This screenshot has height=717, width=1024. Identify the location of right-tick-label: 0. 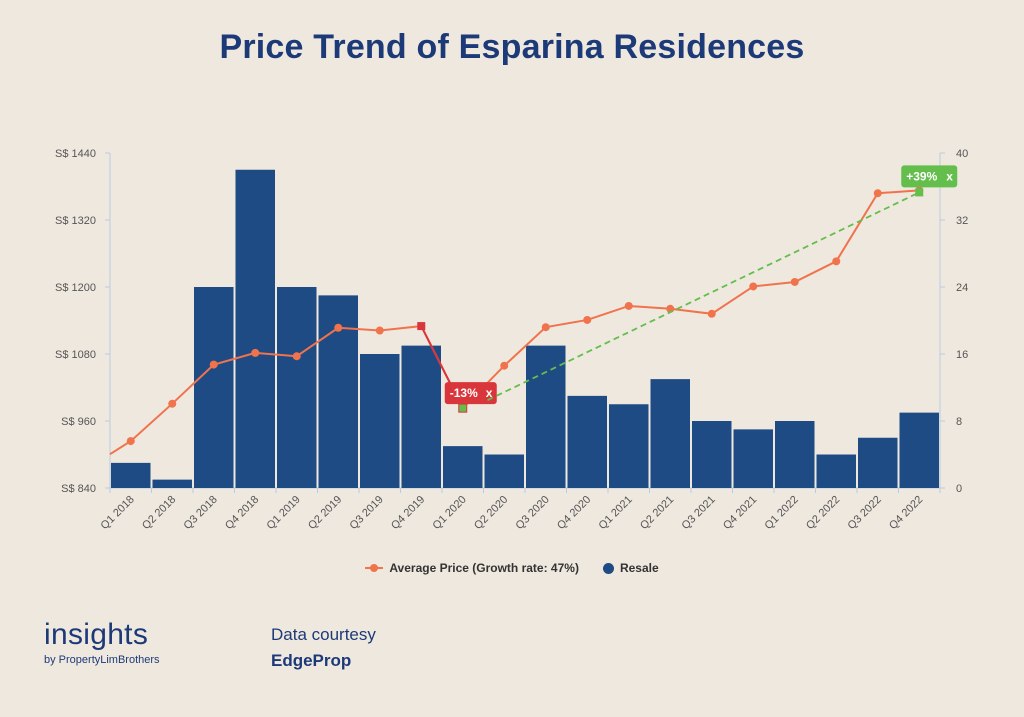
(959, 489).